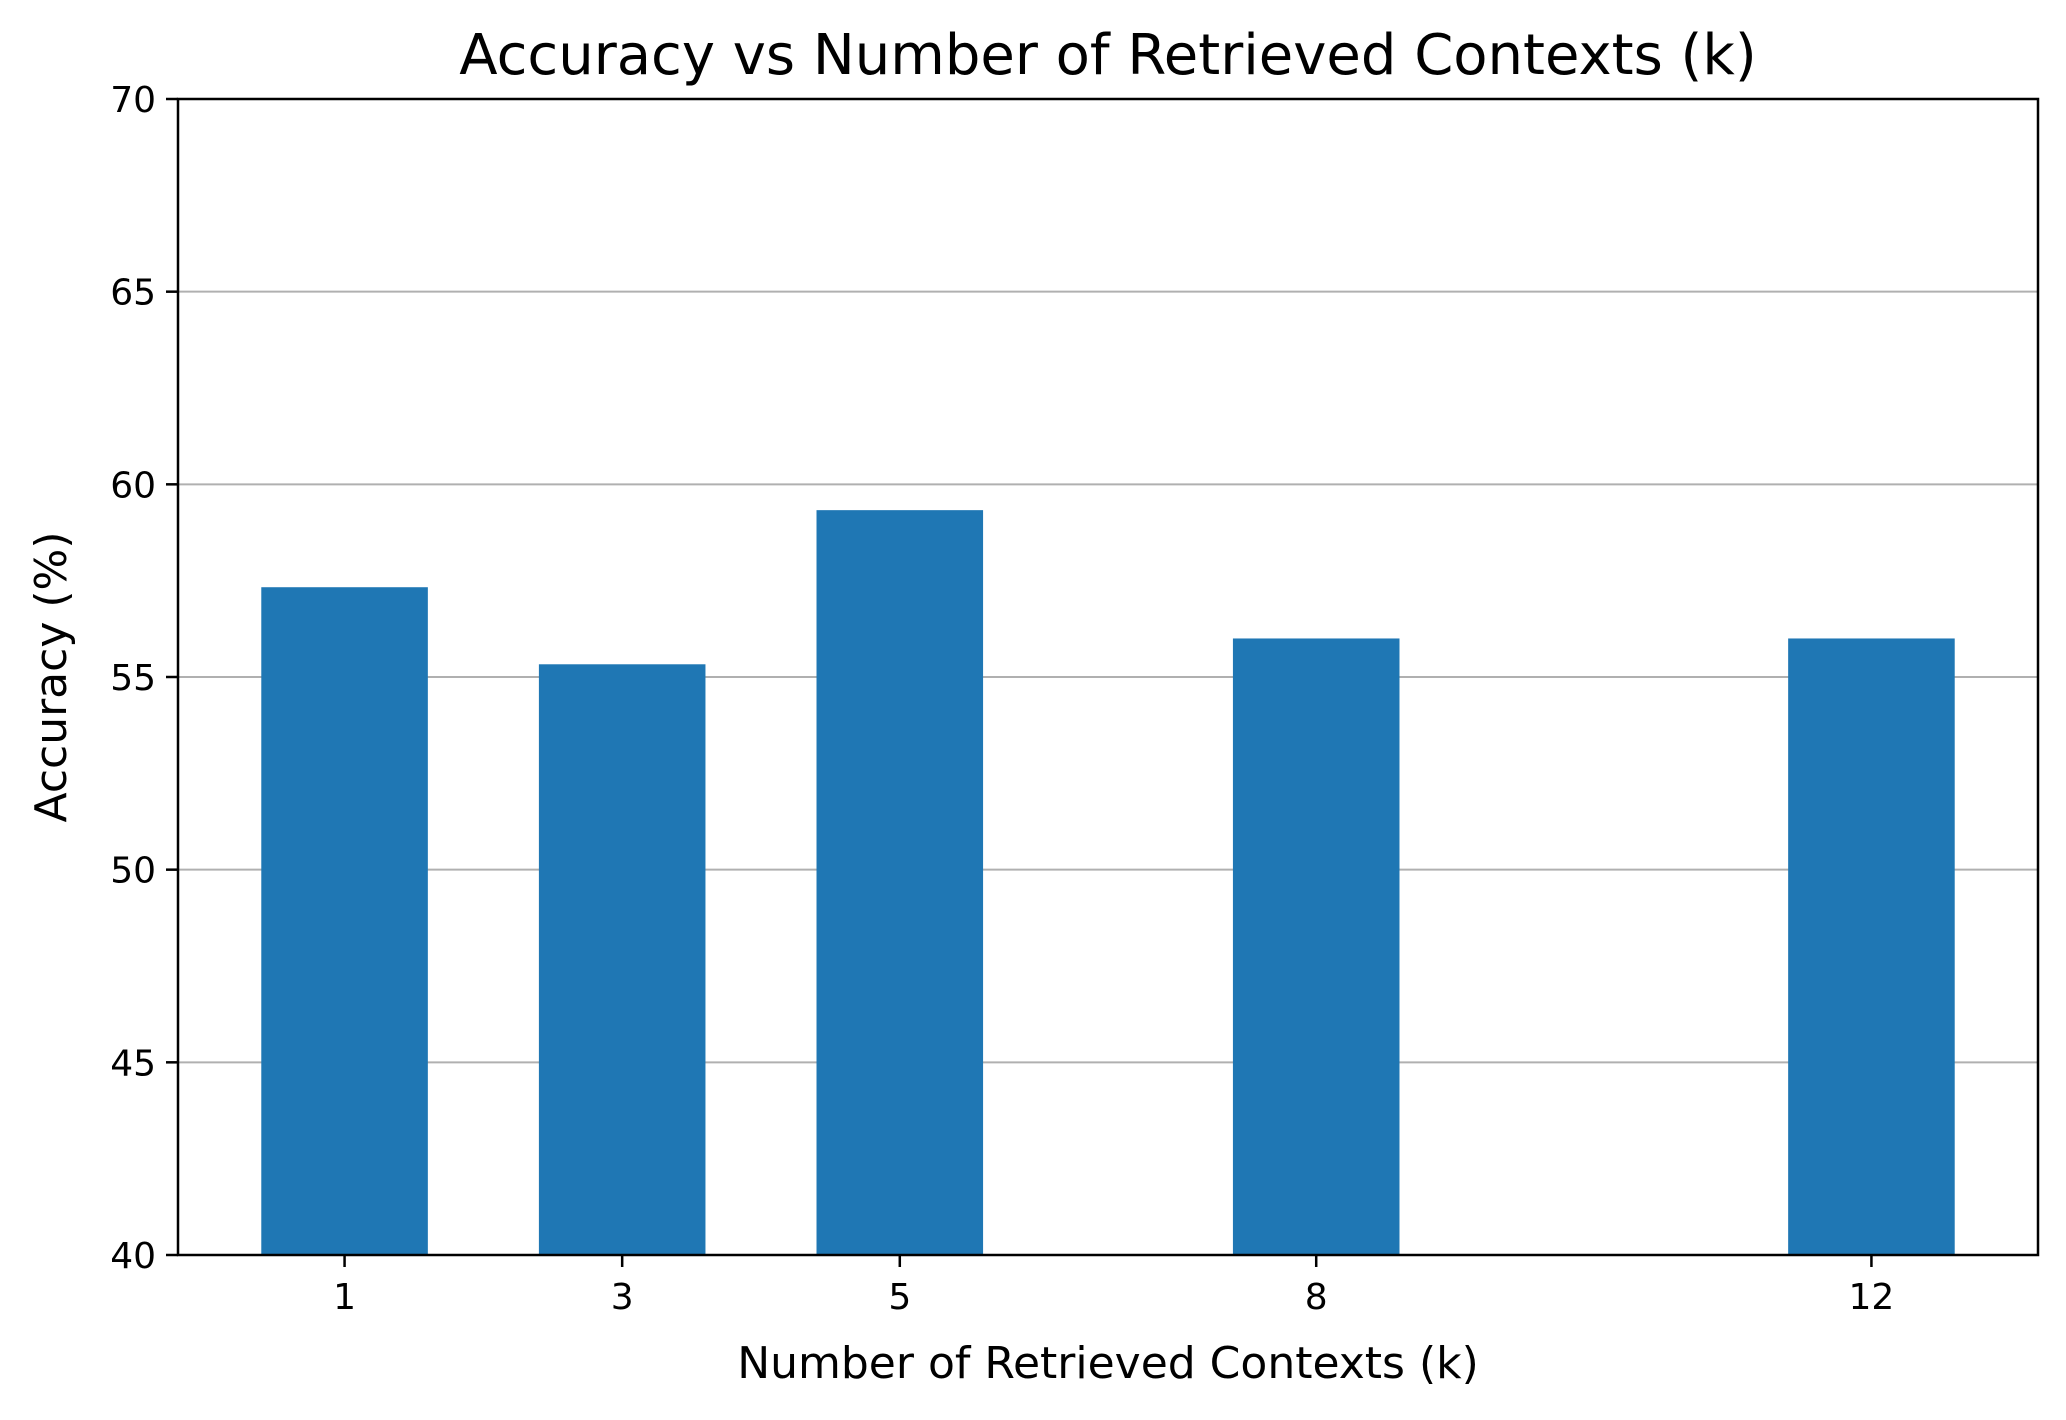 This screenshot has width=2066, height=1420. What do you see at coordinates (1872, 1297) in the screenshot?
I see `x-tick-label: 12` at bounding box center [1872, 1297].